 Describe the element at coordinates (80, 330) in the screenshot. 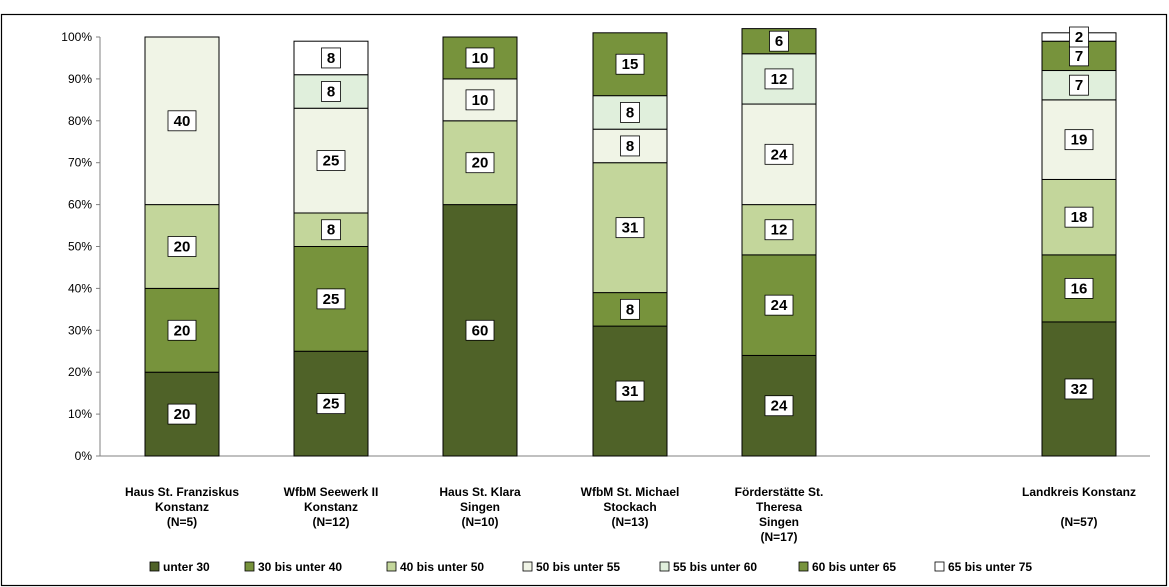

I see `y-tick-label: 30%` at that location.